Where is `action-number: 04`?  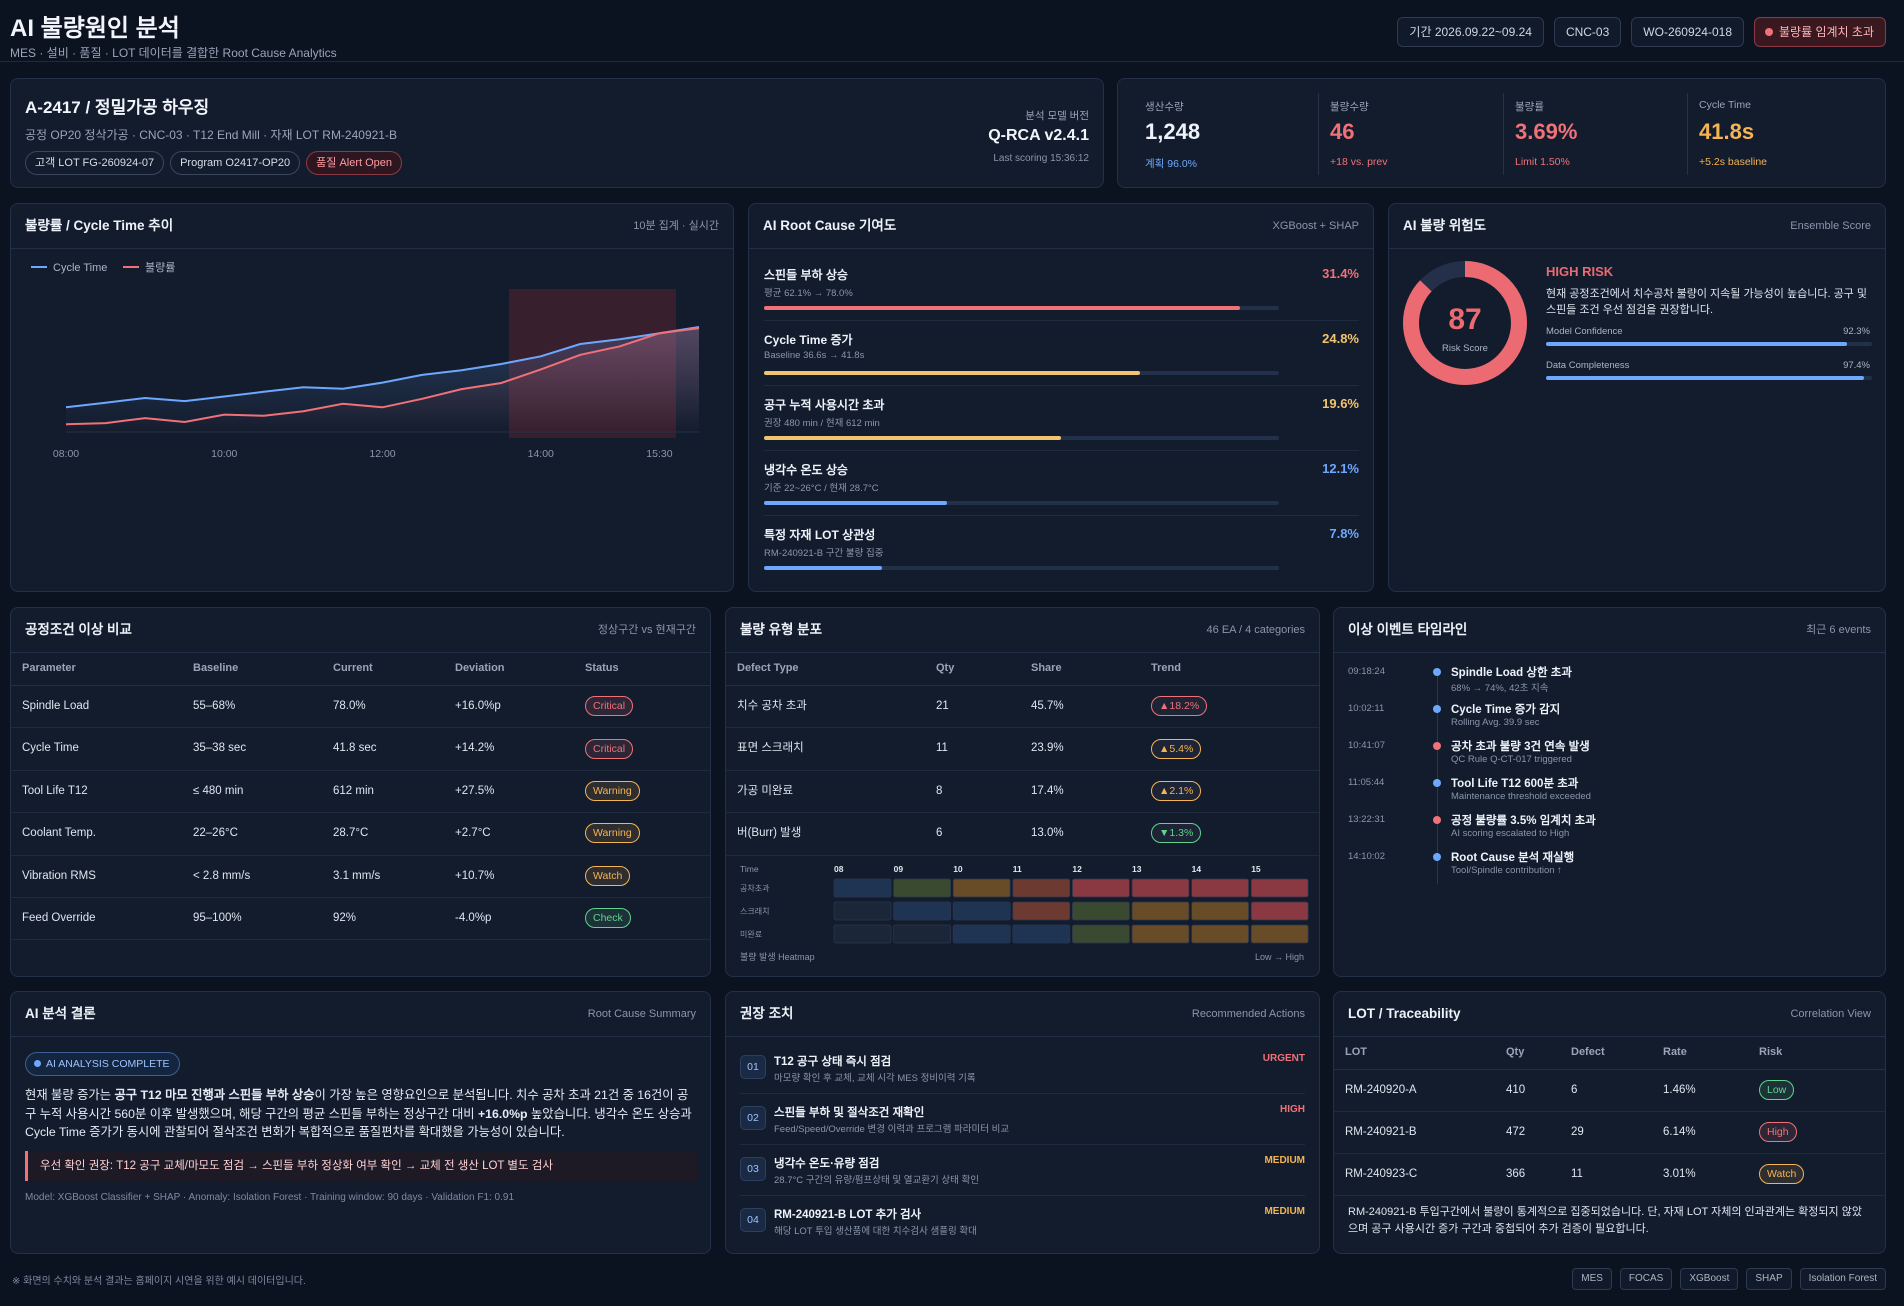 action-number: 04 is located at coordinates (753, 1220).